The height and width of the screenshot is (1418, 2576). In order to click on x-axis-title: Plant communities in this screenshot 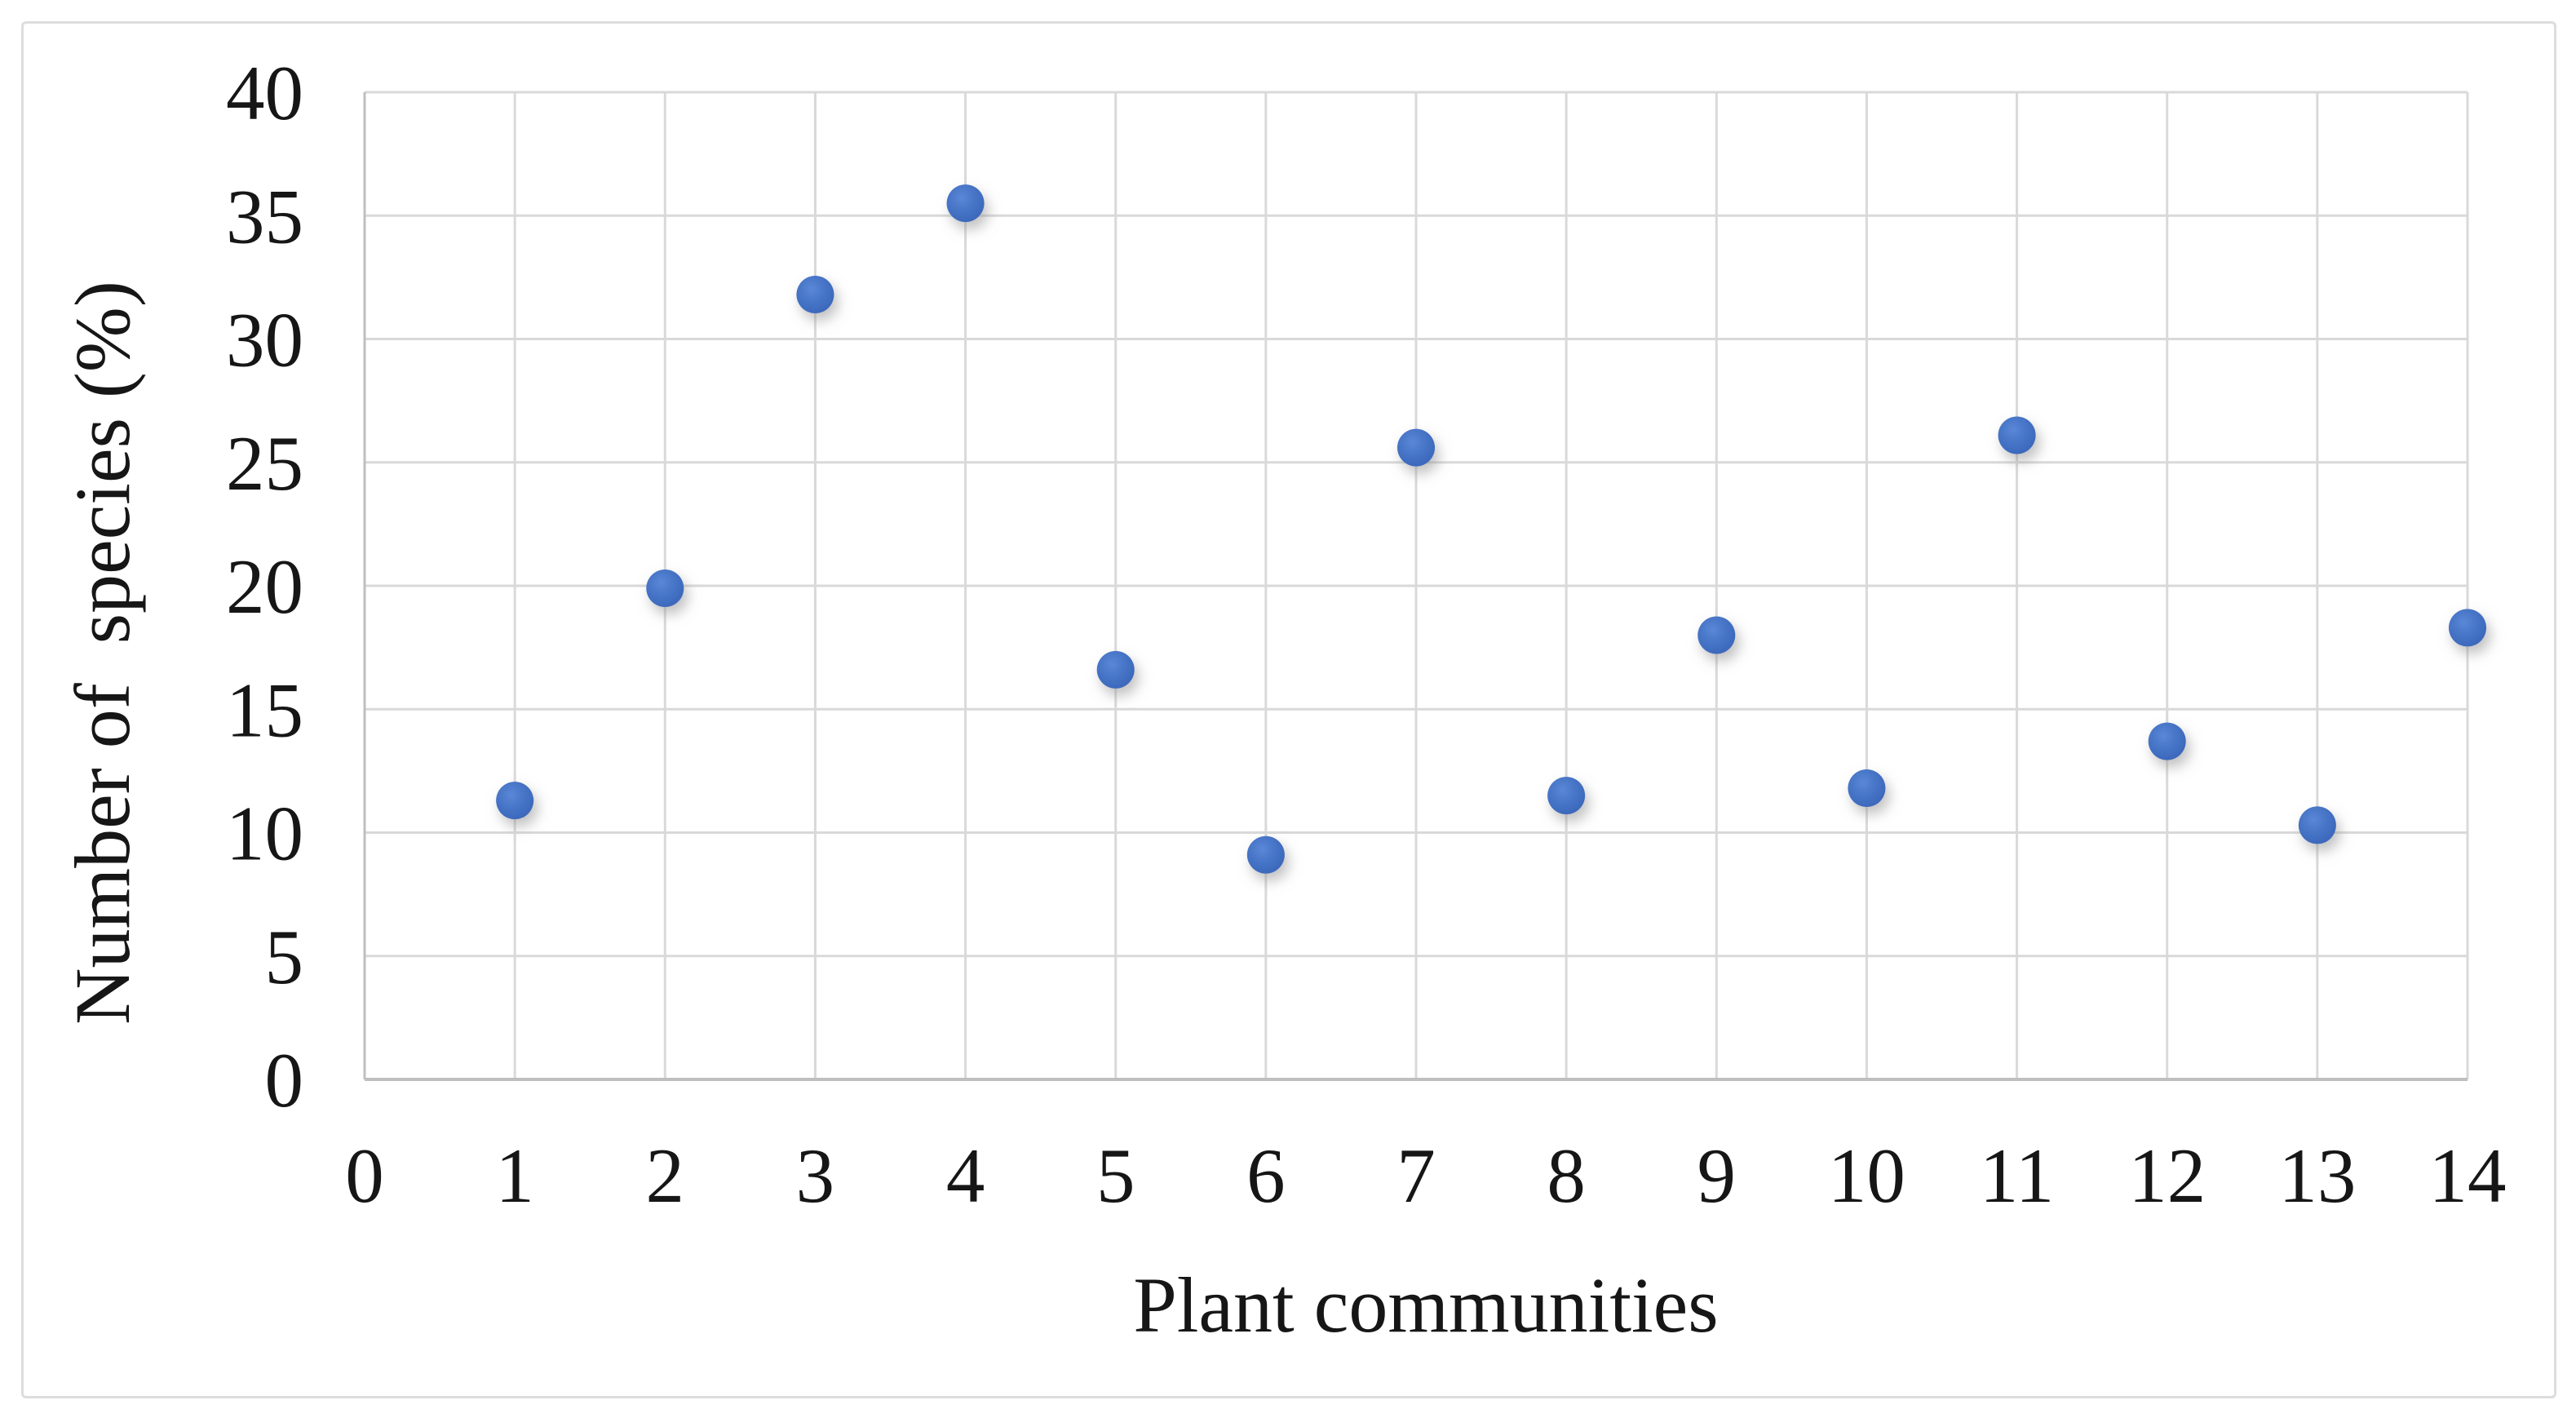, I will do `click(1425, 1305)`.